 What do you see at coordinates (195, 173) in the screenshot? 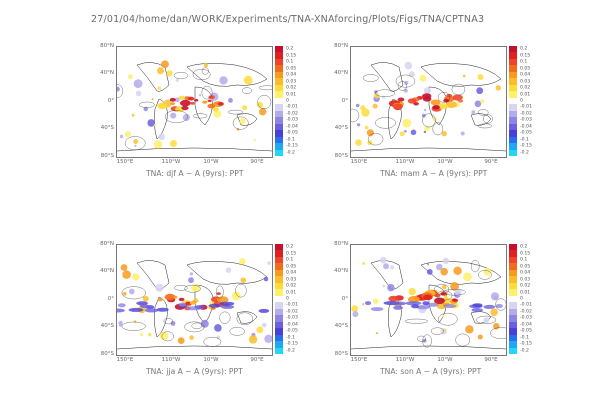
I see `panel-title: TNA: djf A − A (9yrs): PPT` at bounding box center [195, 173].